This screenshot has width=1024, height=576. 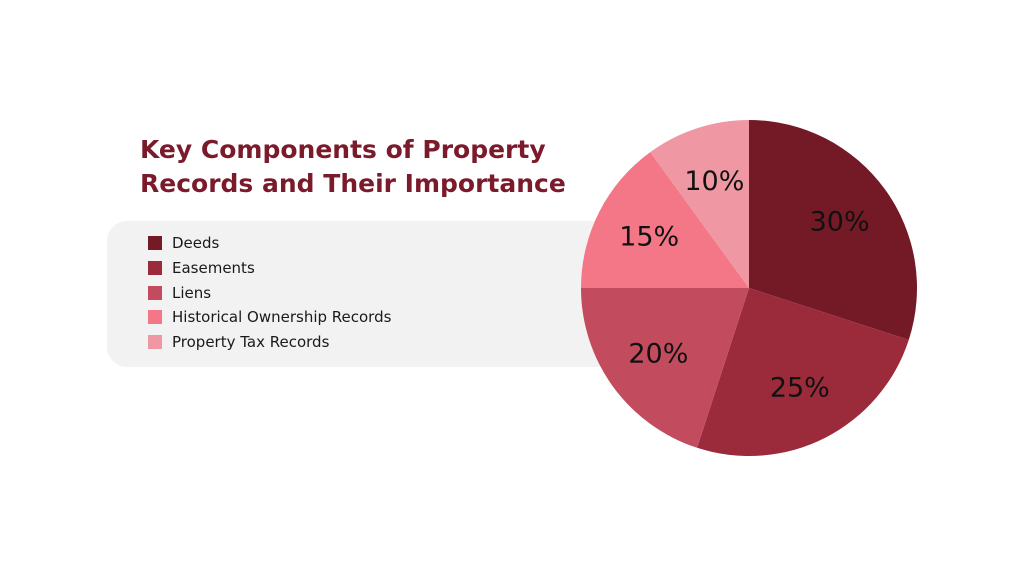 I want to click on legend-panel, so click(x=387, y=294).